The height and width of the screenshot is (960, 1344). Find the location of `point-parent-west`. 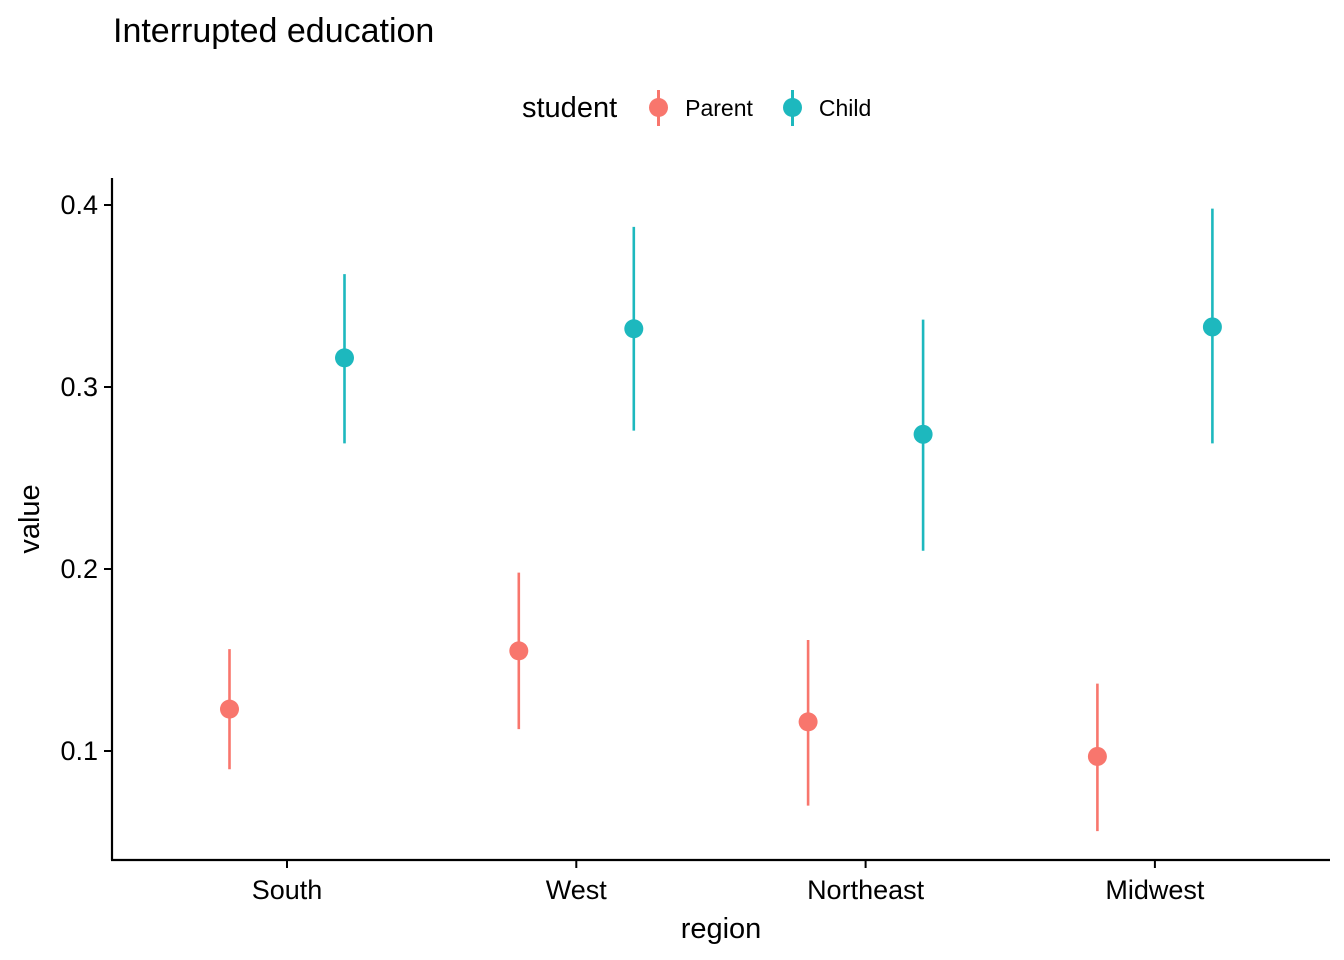

point-parent-west is located at coordinates (519, 651).